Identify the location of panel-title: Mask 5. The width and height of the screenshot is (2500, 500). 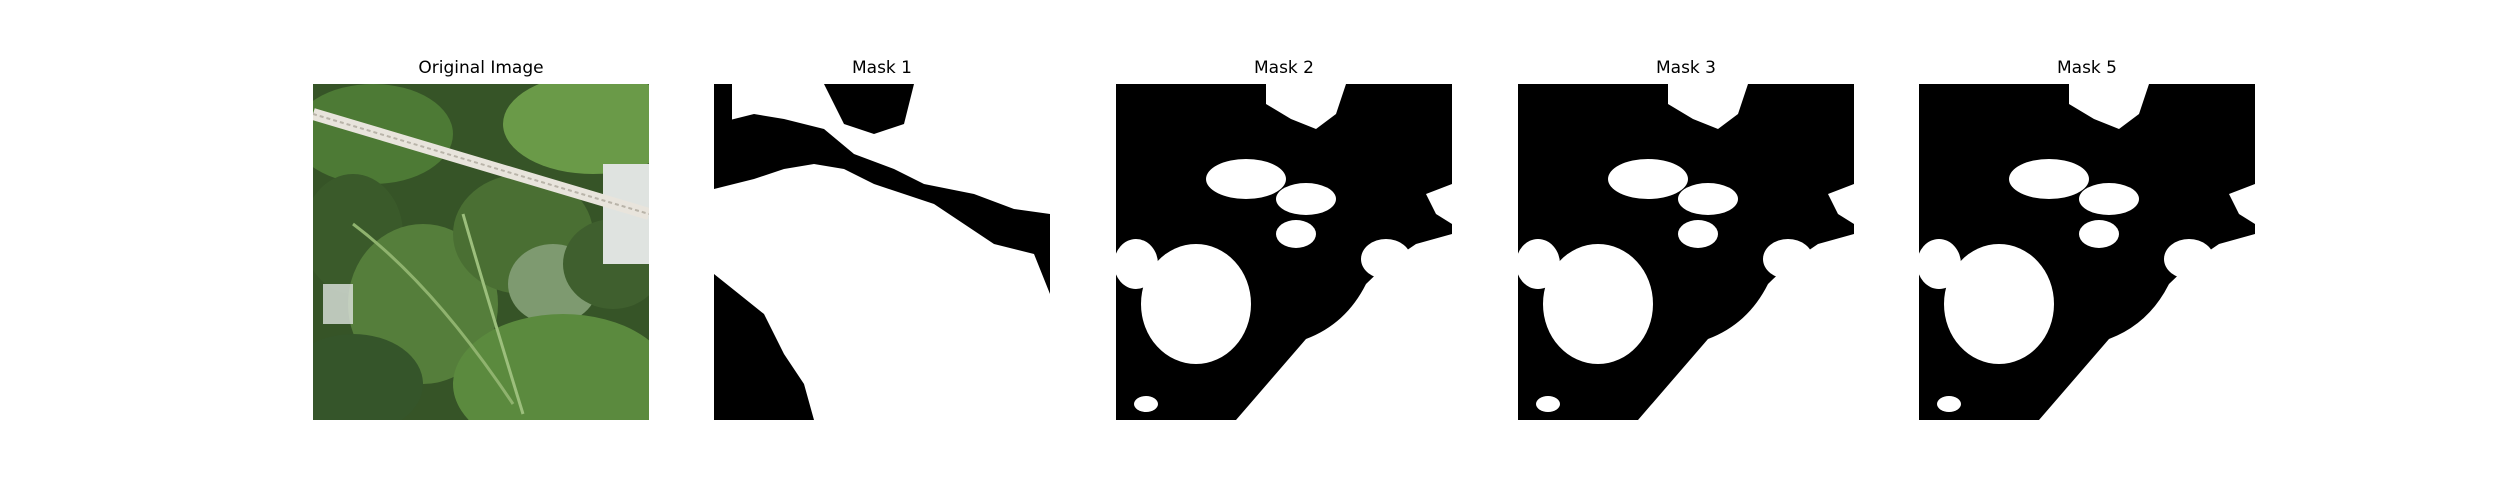
(2086, 68).